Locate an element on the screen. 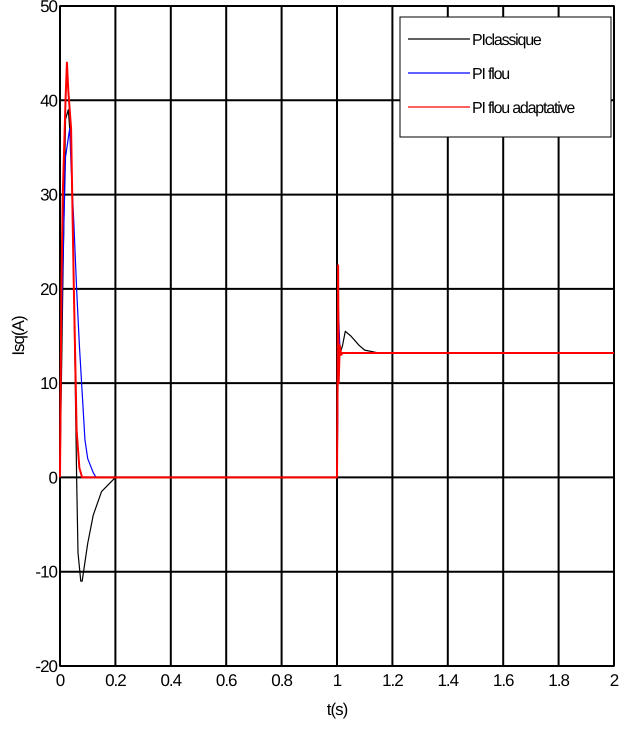 The image size is (639, 729). y-axis-title: Isq(A) is located at coordinates (18, 336).